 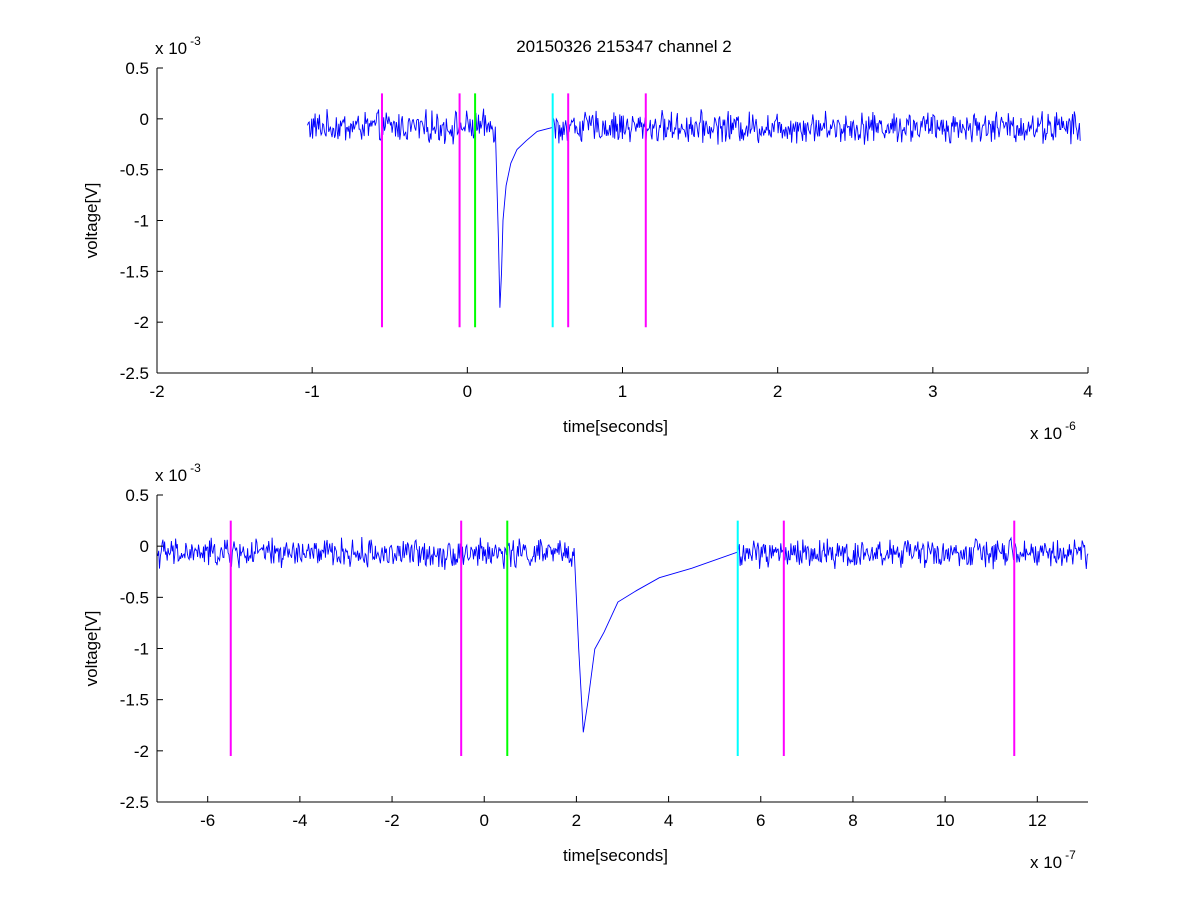 What do you see at coordinates (141, 751) in the screenshot?
I see `bottom-y-tick-label: -2` at bounding box center [141, 751].